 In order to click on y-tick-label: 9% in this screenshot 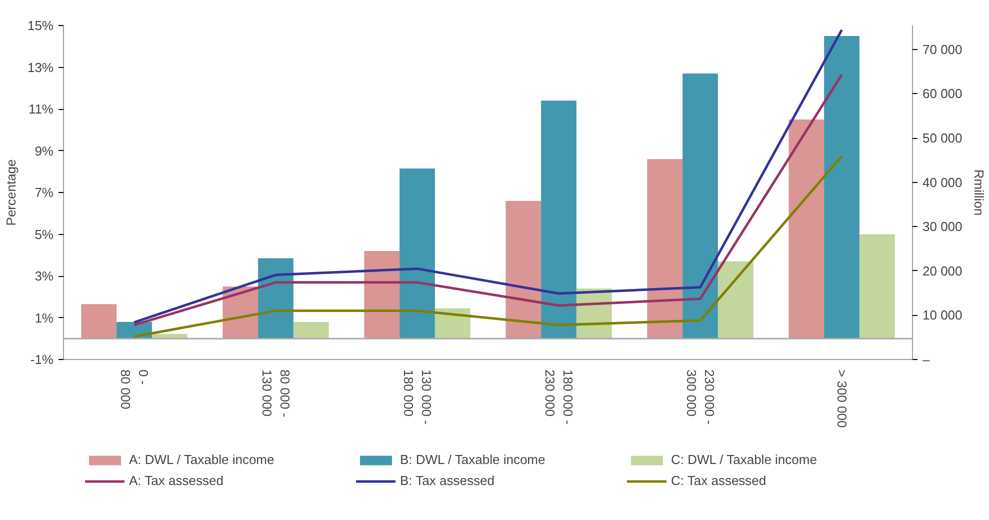, I will do `click(44, 150)`.